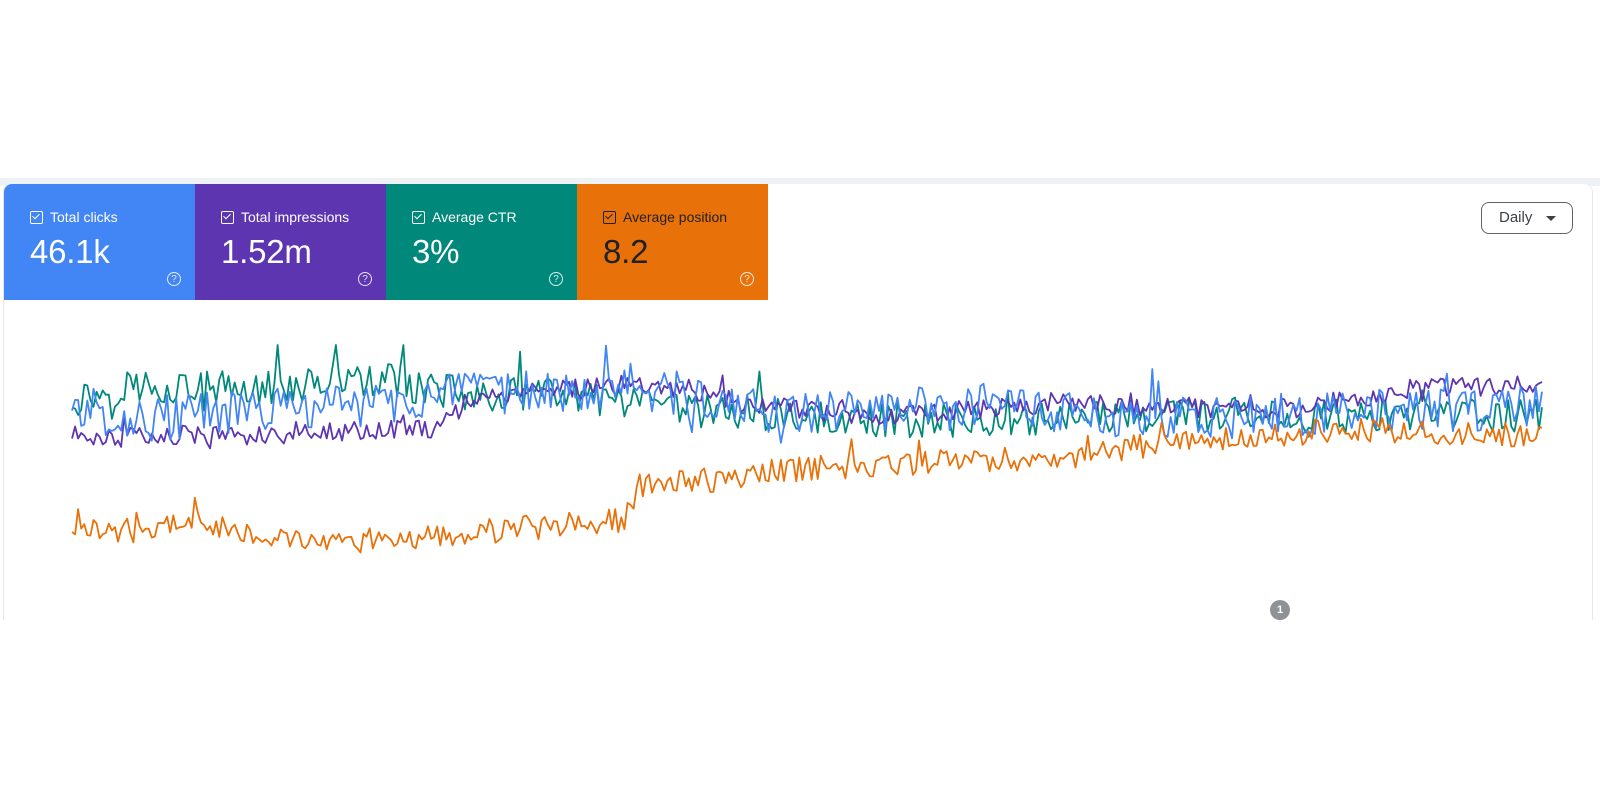 The height and width of the screenshot is (800, 1600). What do you see at coordinates (295, 217) in the screenshot?
I see `card-label: Total impressions` at bounding box center [295, 217].